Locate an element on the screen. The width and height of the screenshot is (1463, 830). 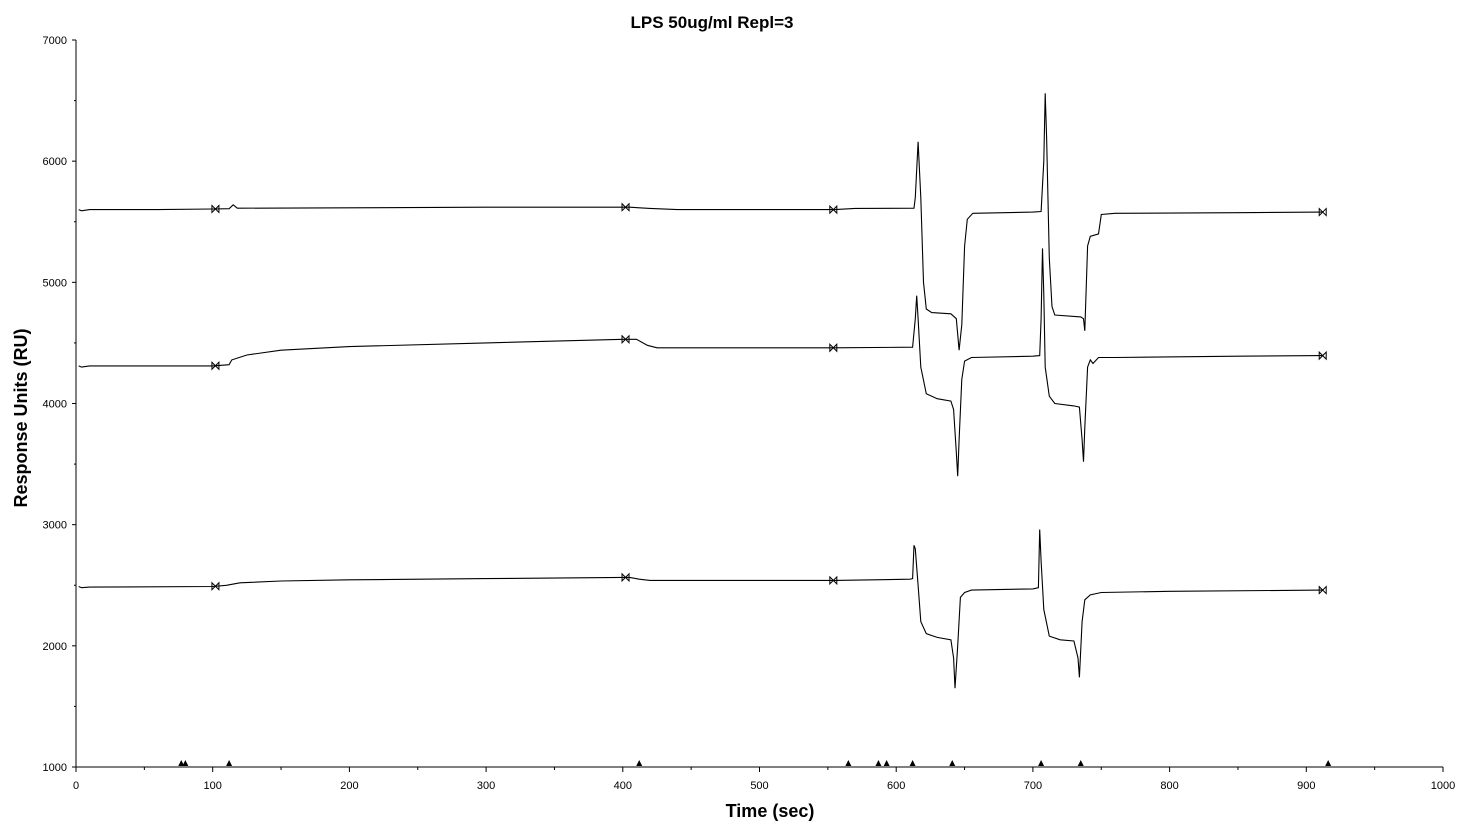
x-tick-label: 400 is located at coordinates (623, 786).